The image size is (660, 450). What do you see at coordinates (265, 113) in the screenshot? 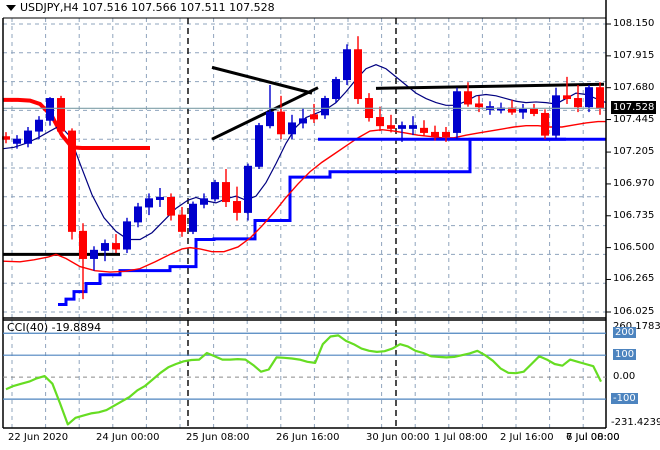
I see `trendline-lower-wedge` at bounding box center [265, 113].